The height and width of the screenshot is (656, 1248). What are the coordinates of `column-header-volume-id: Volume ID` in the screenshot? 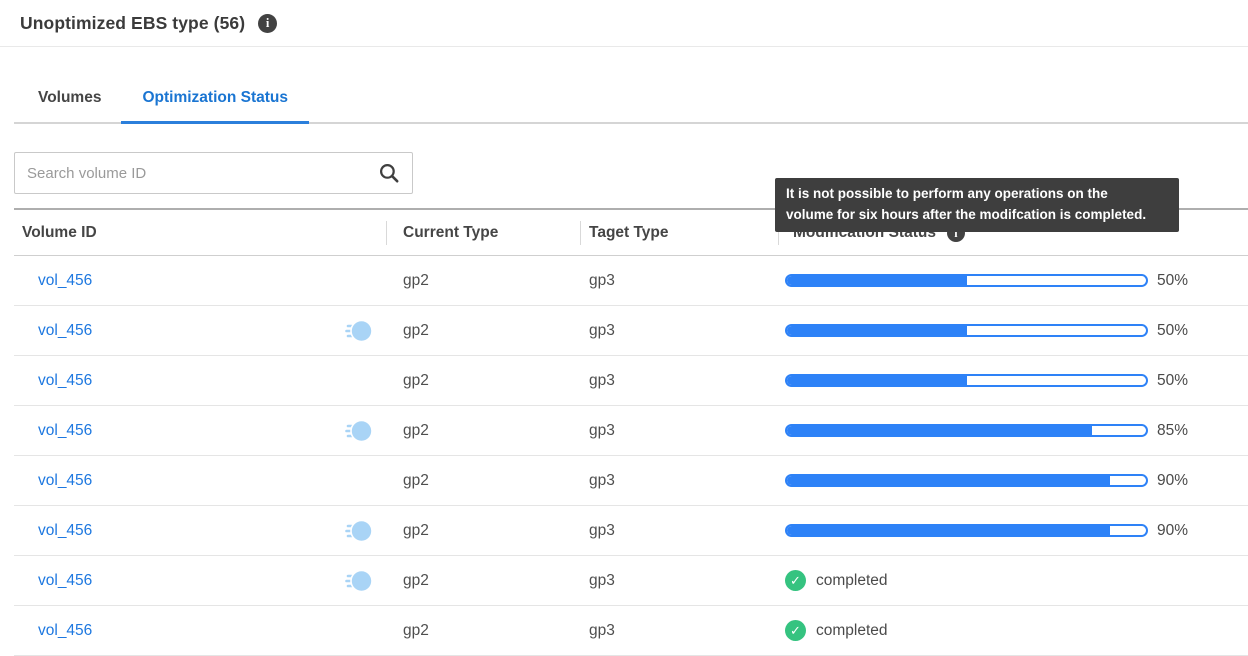 It's located at (59, 232).